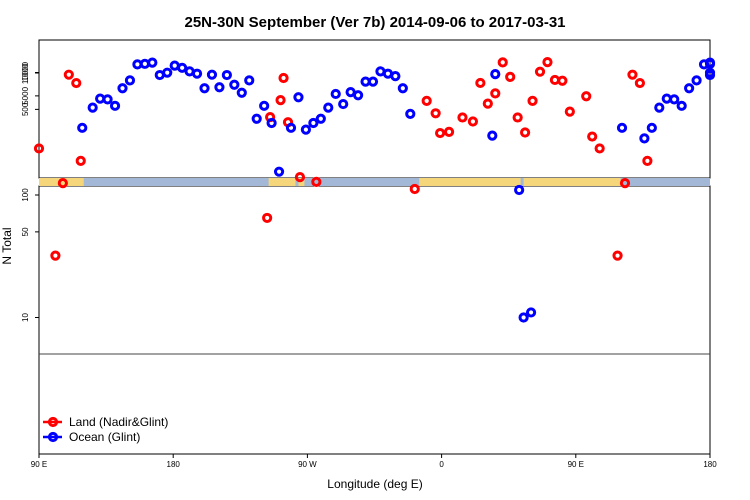 This screenshot has width=750, height=500. I want to click on y-tick-label: 10000, so click(25, 72).